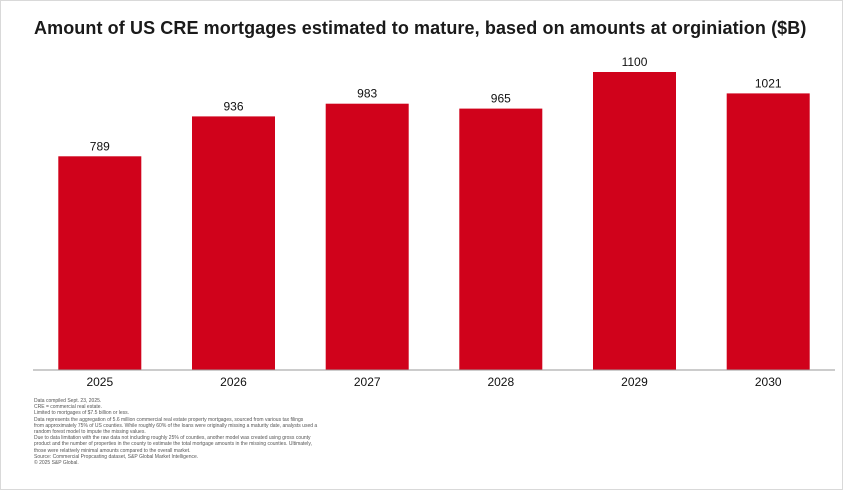 This screenshot has width=843, height=491. Describe the element at coordinates (501, 99) in the screenshot. I see `data-label-2028: 965` at that location.